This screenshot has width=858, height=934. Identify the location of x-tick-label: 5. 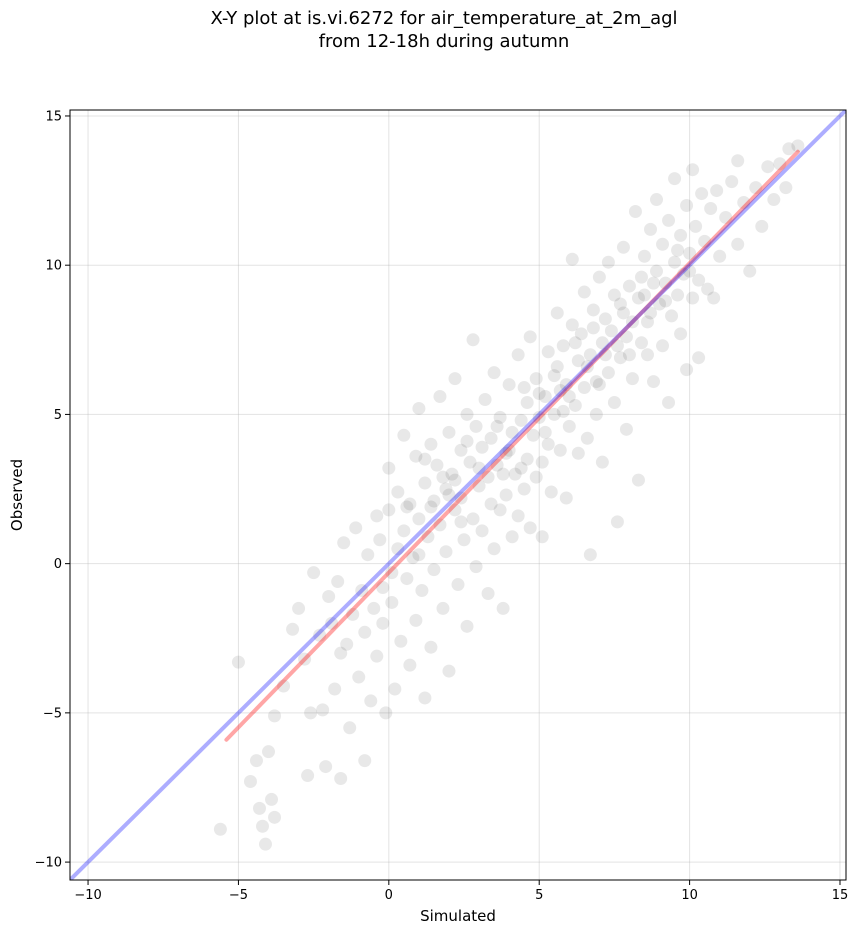
(539, 895).